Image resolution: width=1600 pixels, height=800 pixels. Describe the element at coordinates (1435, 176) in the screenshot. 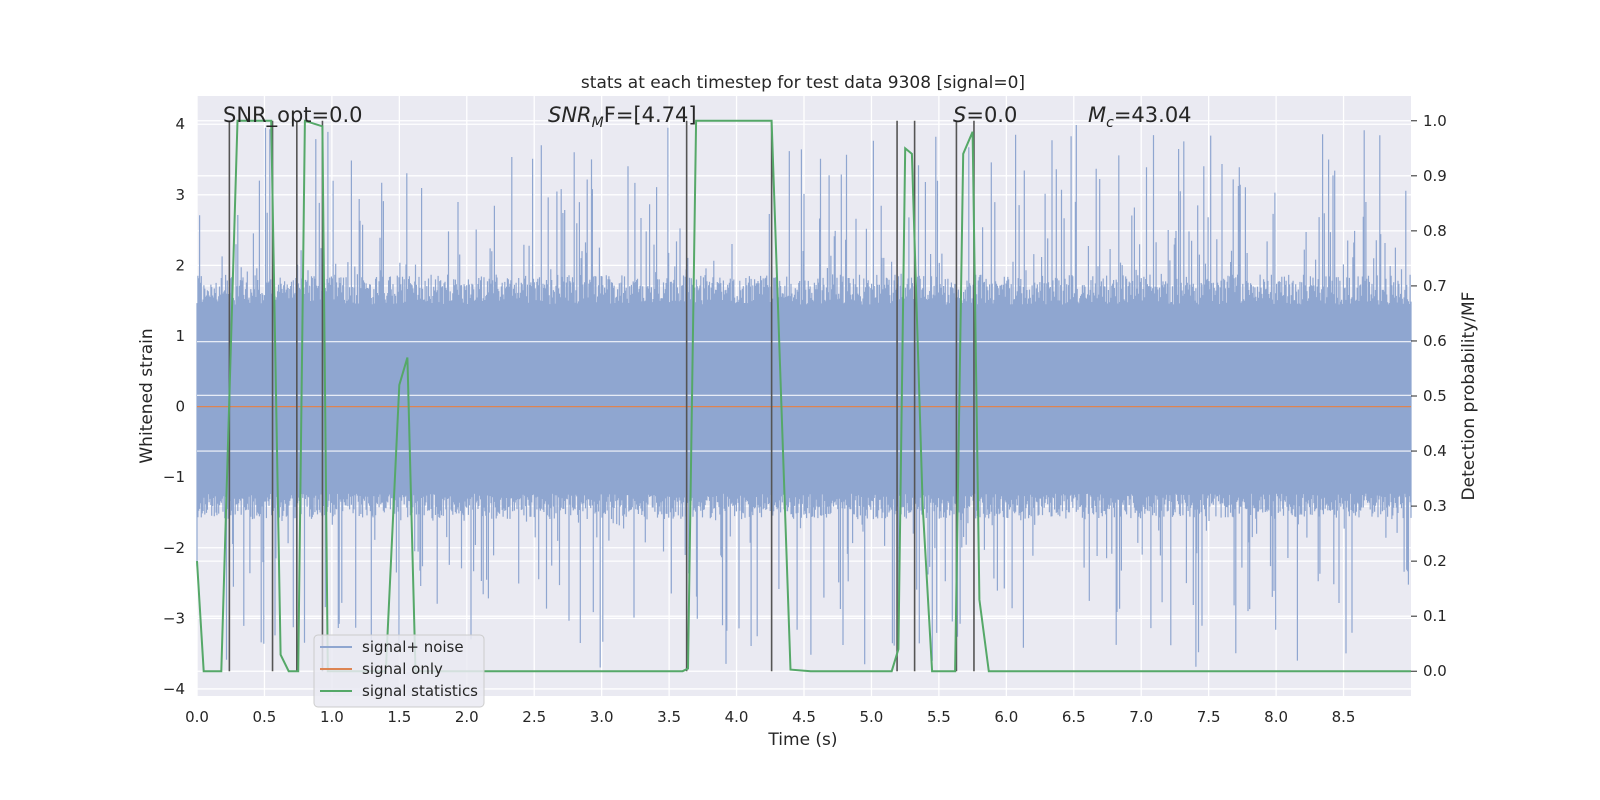

I see `y-right-tick-label: 0.9` at that location.